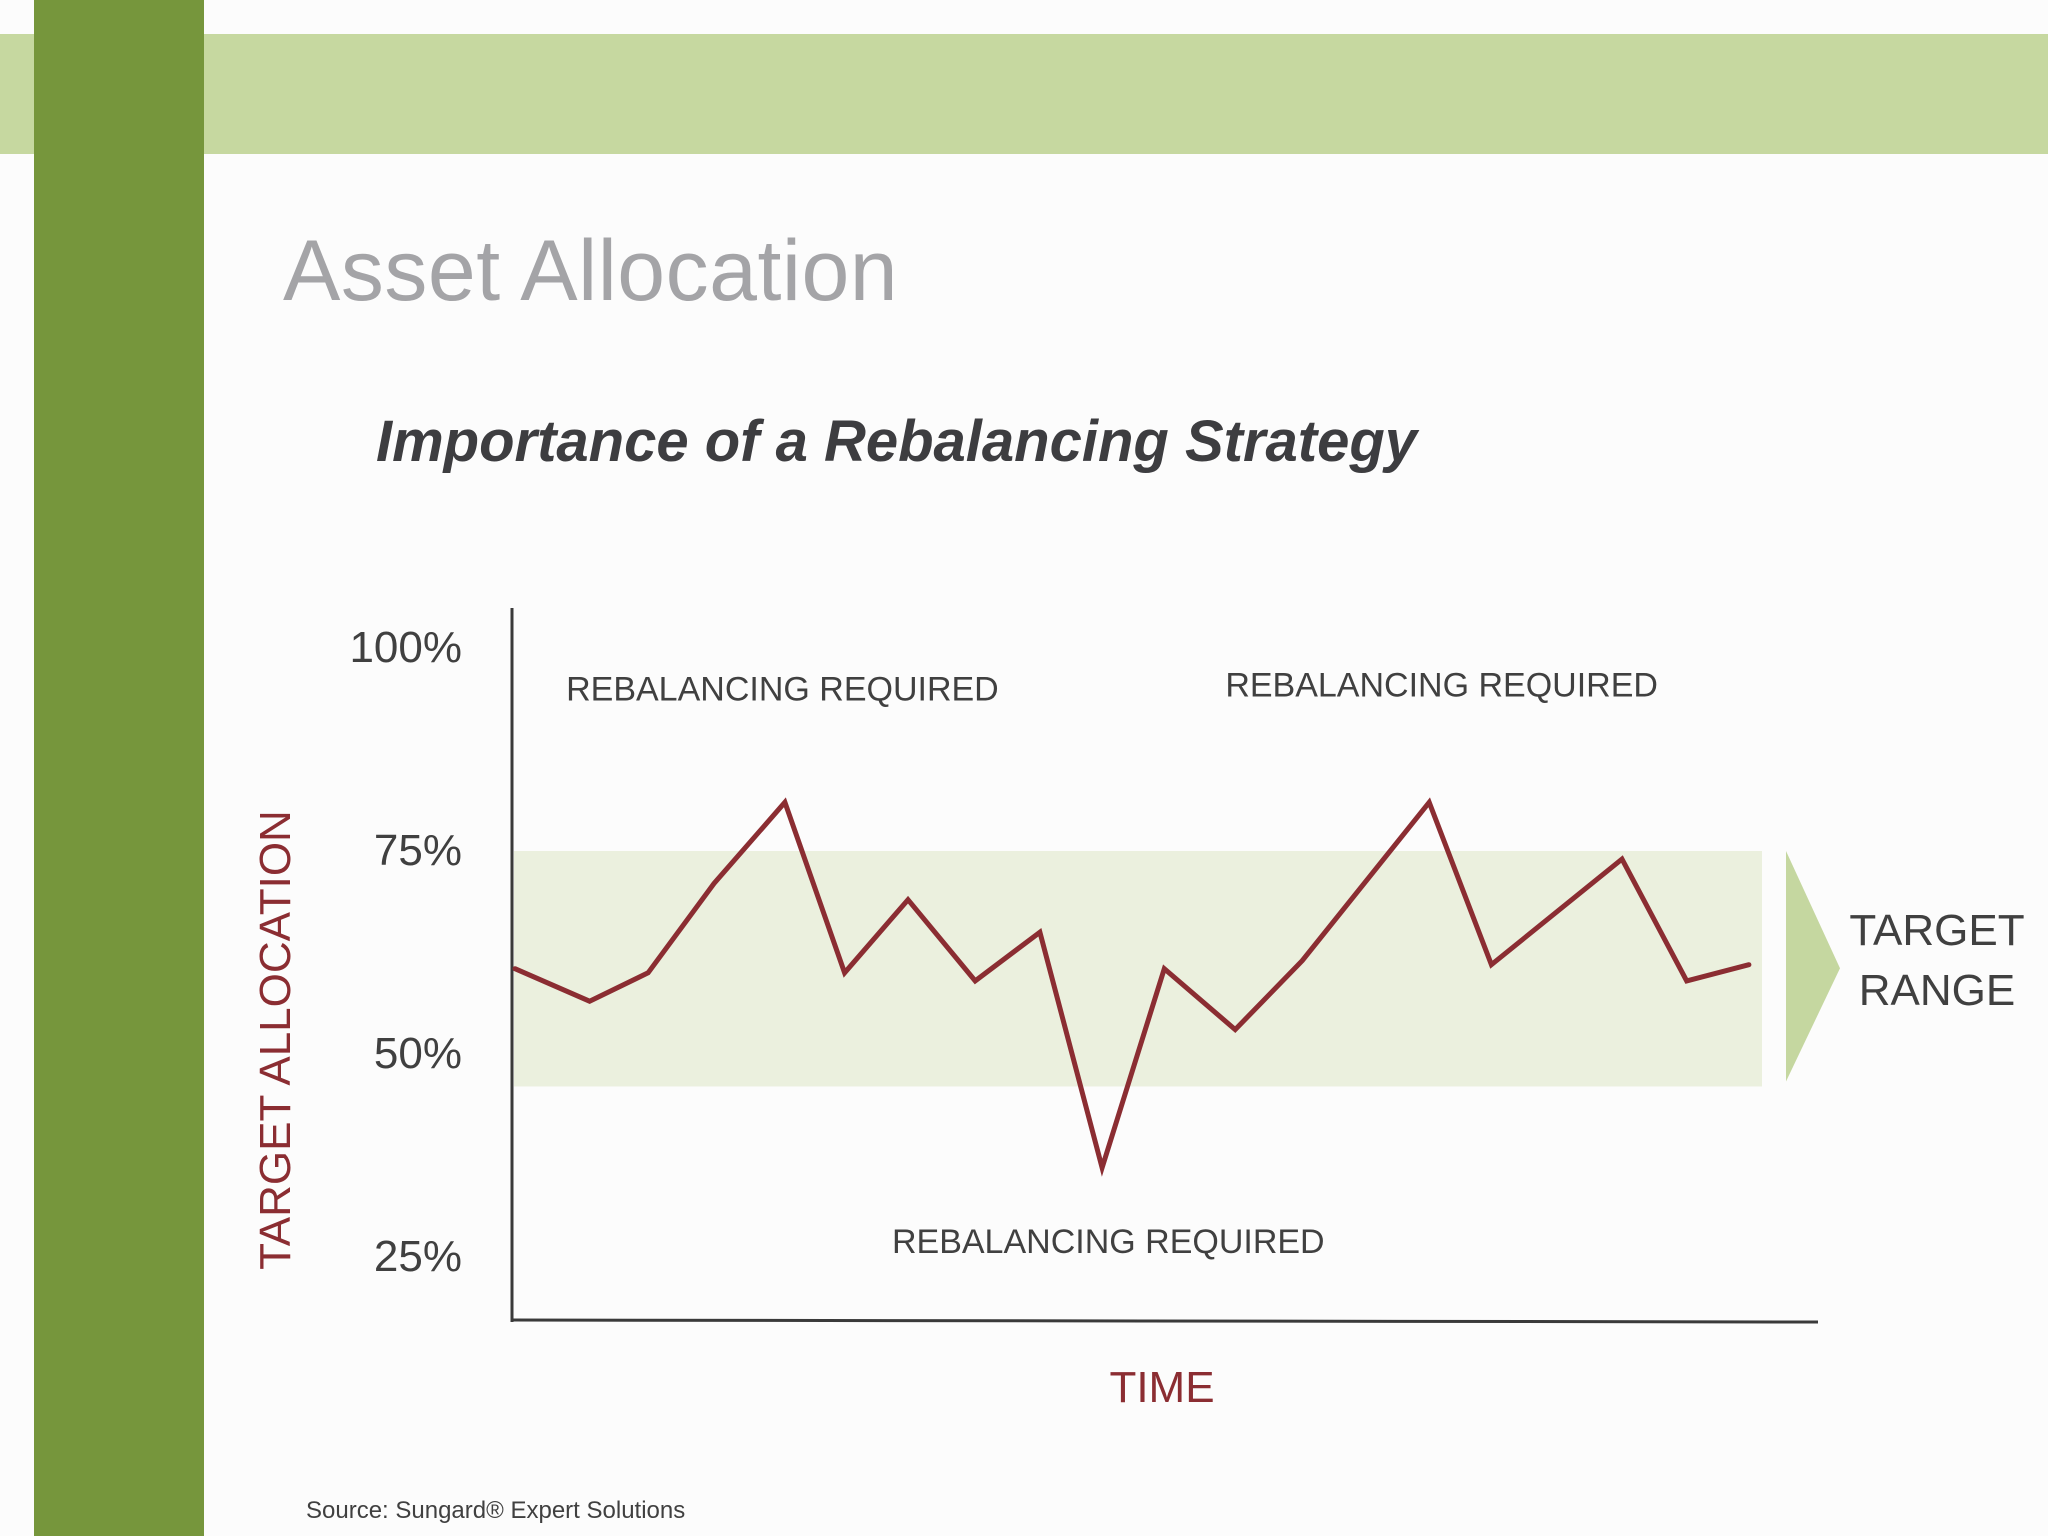 The width and height of the screenshot is (2048, 1536). Describe the element at coordinates (1937, 990) in the screenshot. I see `target-range-label: RANGE` at that location.